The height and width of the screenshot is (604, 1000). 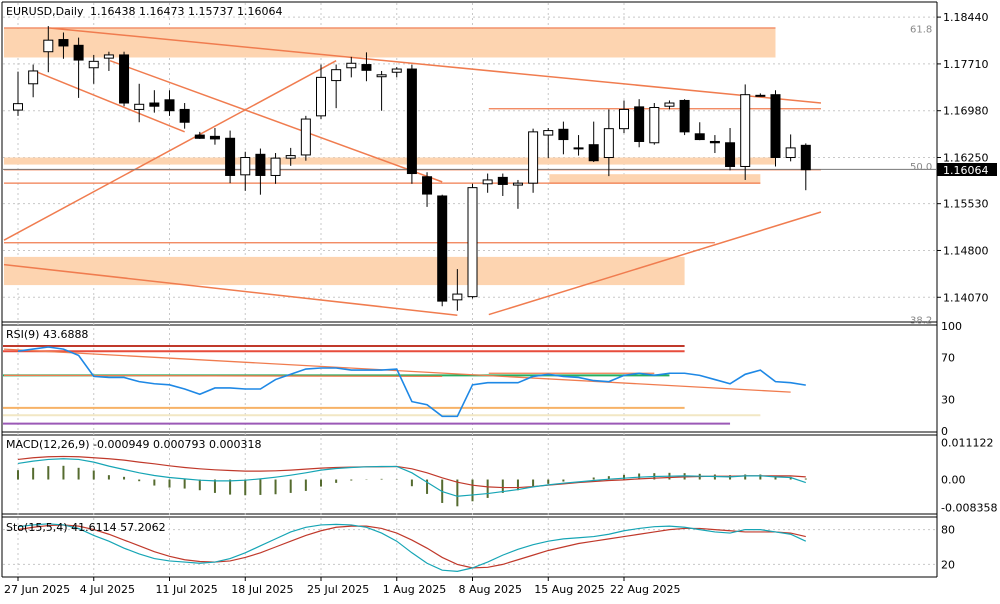 I want to click on fib-label: 61.8, so click(x=921, y=30).